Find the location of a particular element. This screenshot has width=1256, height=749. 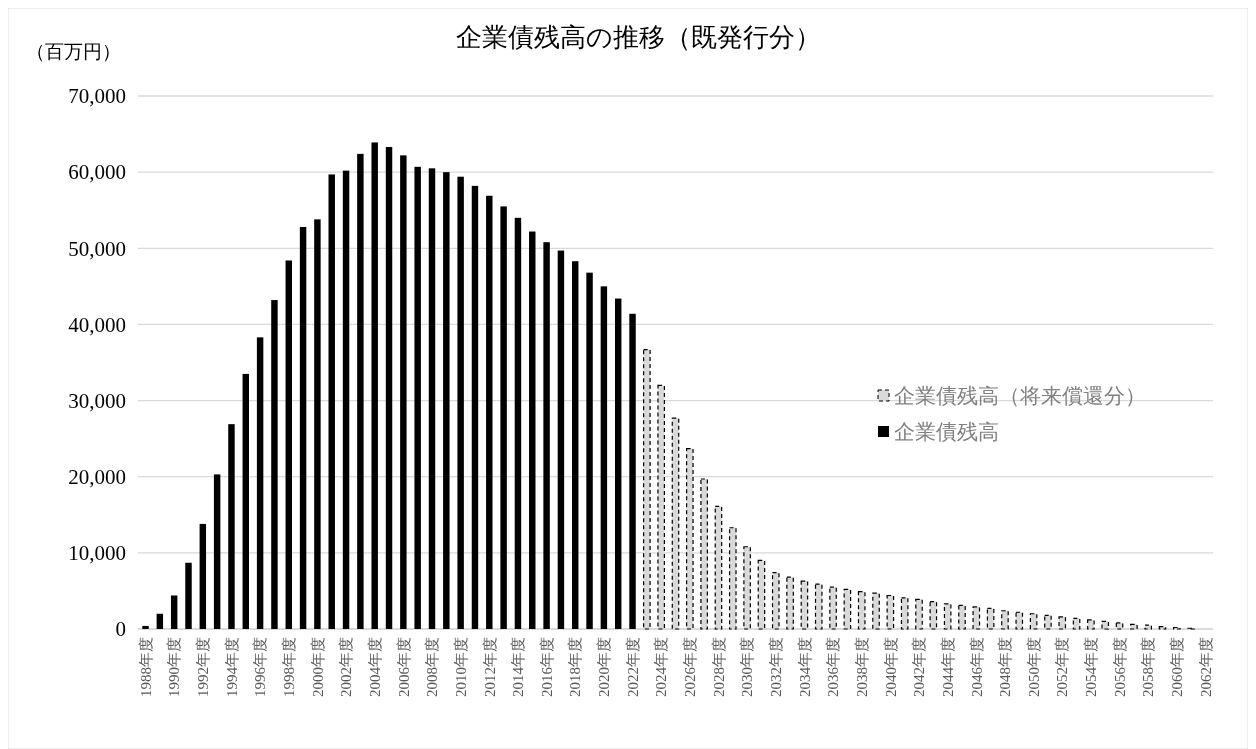

x-tick-label: 2044年度 is located at coordinates (947, 667).